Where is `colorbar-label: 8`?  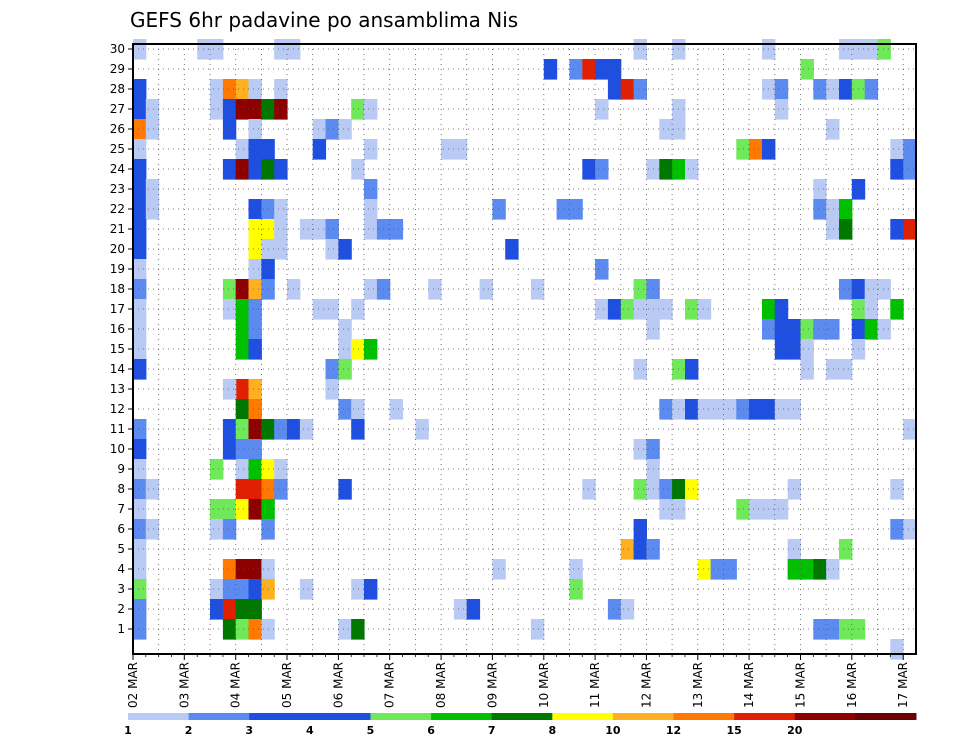 colorbar-label: 8 is located at coordinates (552, 730).